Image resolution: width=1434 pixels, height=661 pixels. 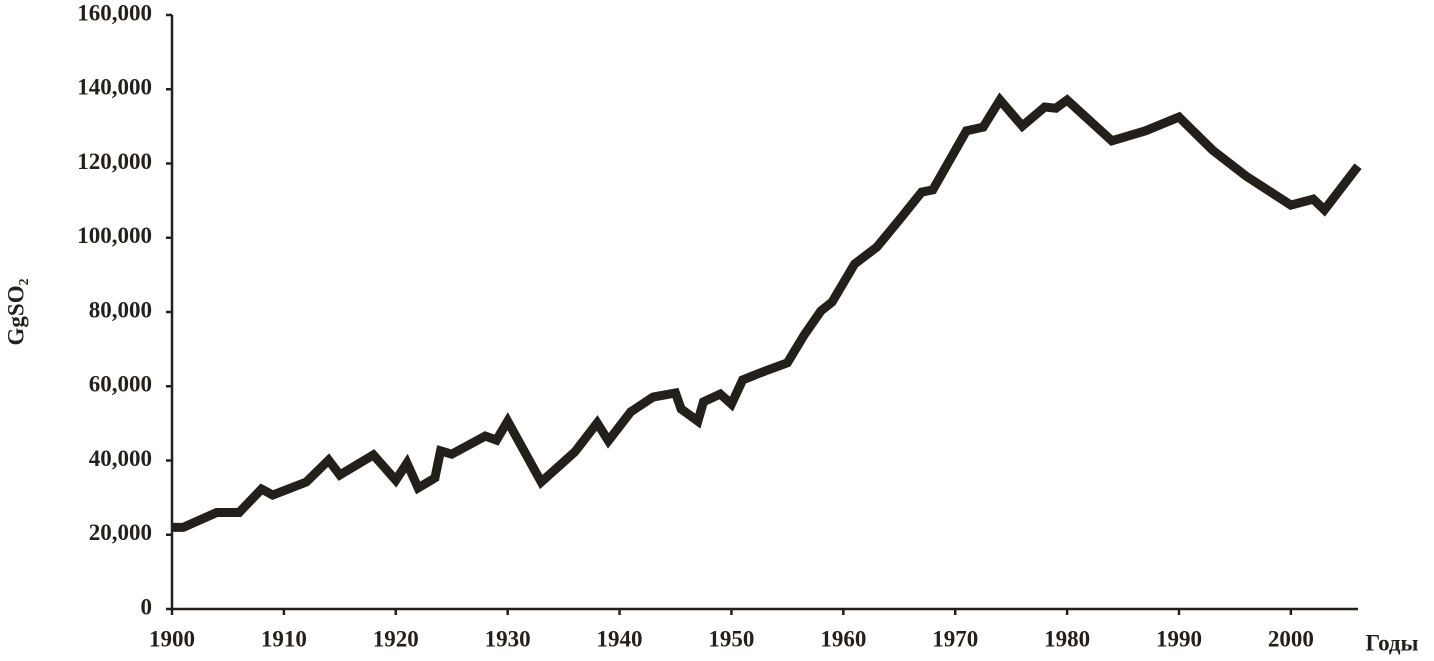 What do you see at coordinates (396, 638) in the screenshot?
I see `x-tick-label: 1920` at bounding box center [396, 638].